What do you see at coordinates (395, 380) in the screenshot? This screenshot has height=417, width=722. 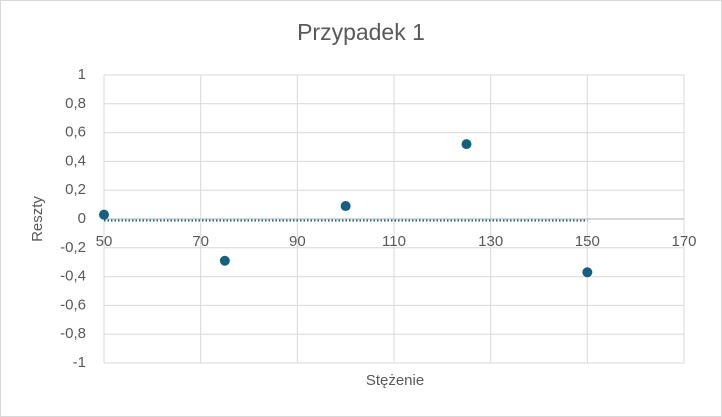 I see `x-axis-title: Stężenie` at bounding box center [395, 380].